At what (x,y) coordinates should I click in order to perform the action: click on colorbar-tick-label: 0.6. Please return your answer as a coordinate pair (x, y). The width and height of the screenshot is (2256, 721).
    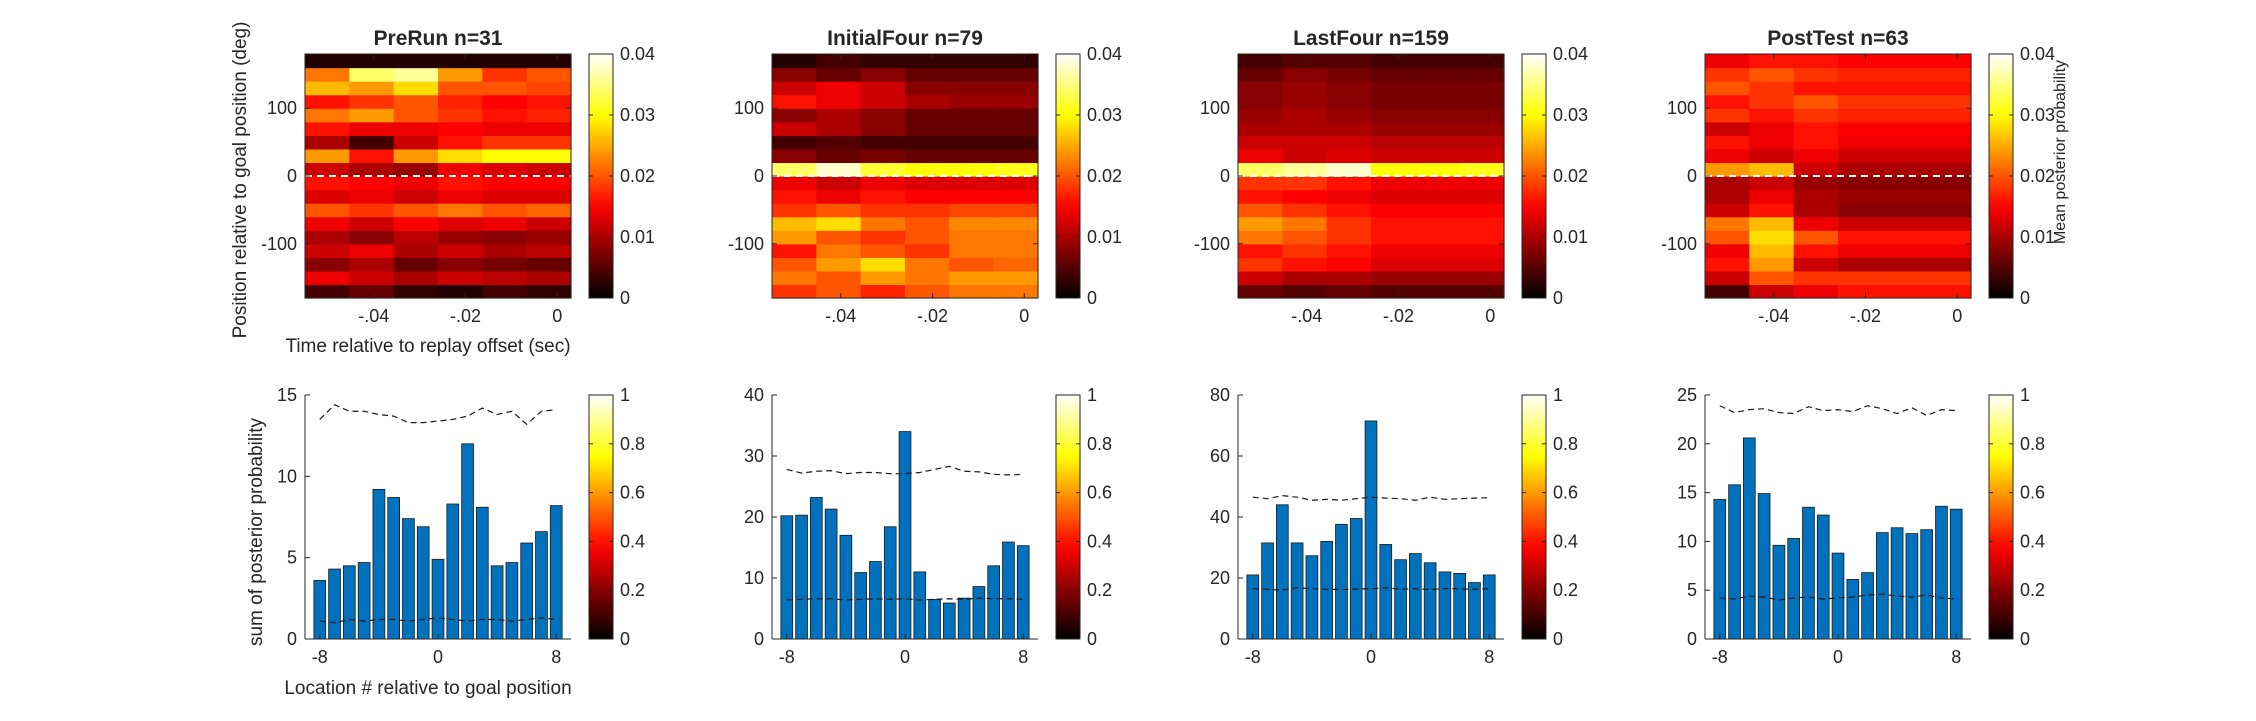
    Looking at the image, I should click on (1565, 493).